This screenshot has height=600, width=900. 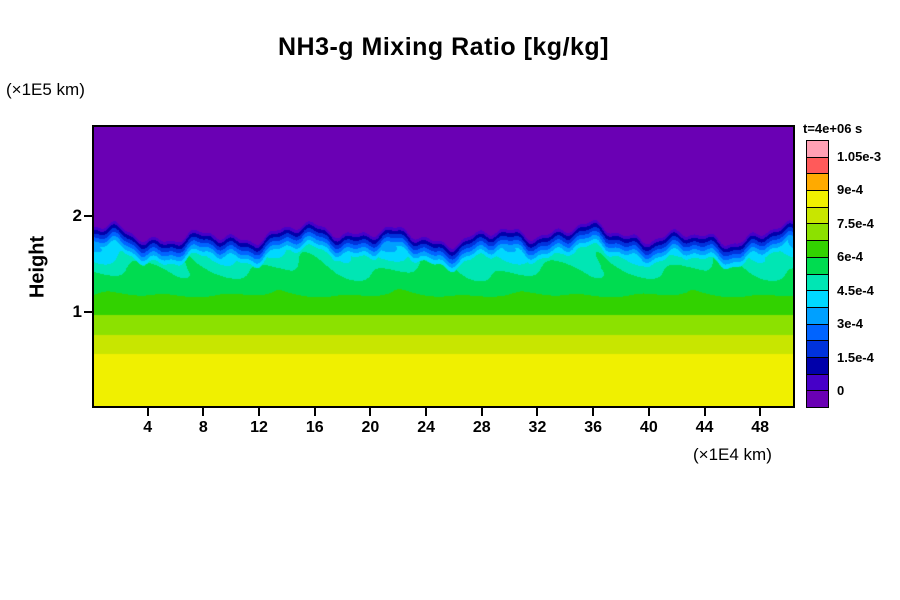 I want to click on x-tick-label: 32, so click(x=537, y=427).